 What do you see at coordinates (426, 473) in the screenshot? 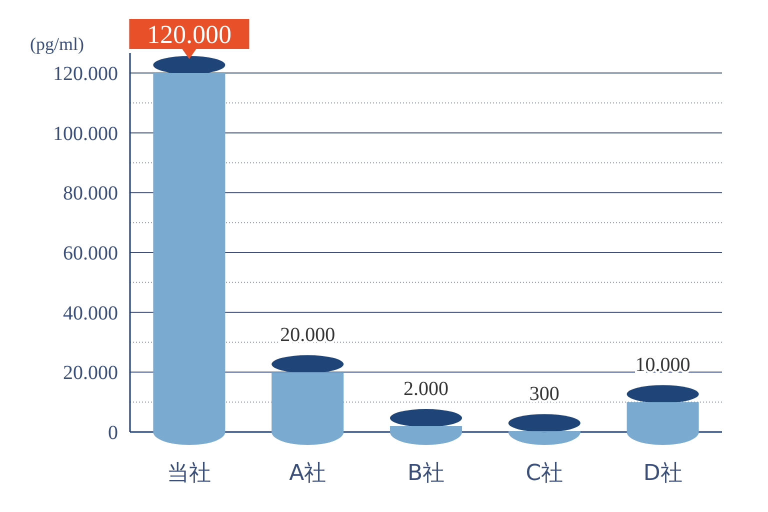
I see `x-tick-label: B社` at bounding box center [426, 473].